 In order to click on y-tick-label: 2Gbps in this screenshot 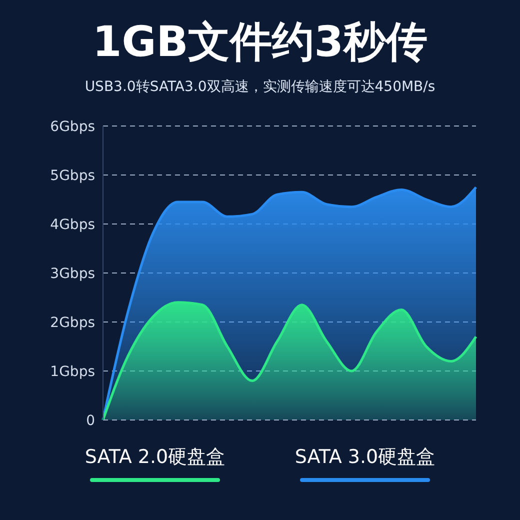, I will do `click(72, 322)`.